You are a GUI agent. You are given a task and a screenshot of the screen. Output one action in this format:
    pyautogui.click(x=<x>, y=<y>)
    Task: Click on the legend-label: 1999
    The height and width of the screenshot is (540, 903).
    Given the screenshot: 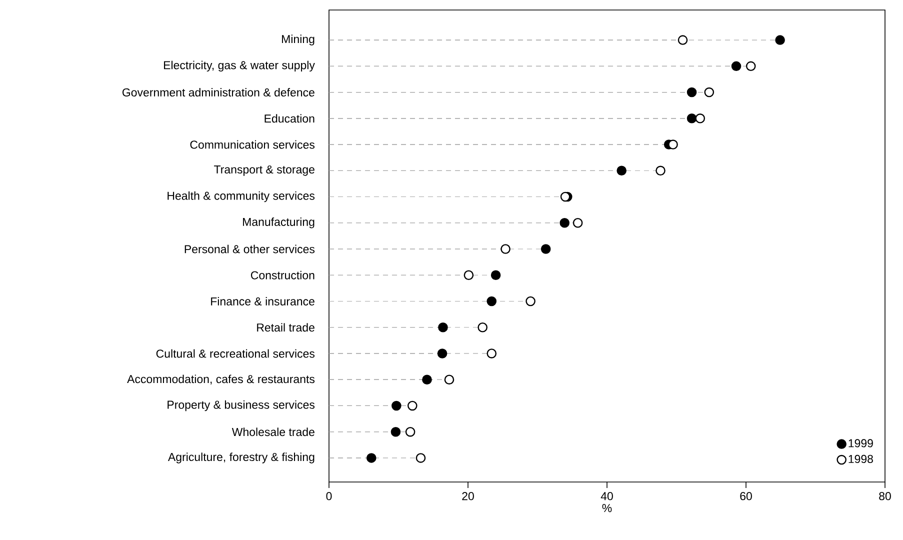 What is the action you would take?
    pyautogui.click(x=860, y=443)
    